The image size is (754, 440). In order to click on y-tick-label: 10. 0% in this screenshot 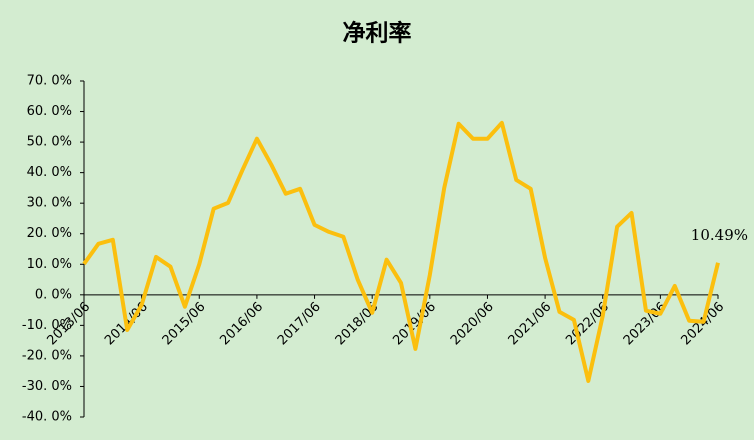, I will do `click(49, 264)`.